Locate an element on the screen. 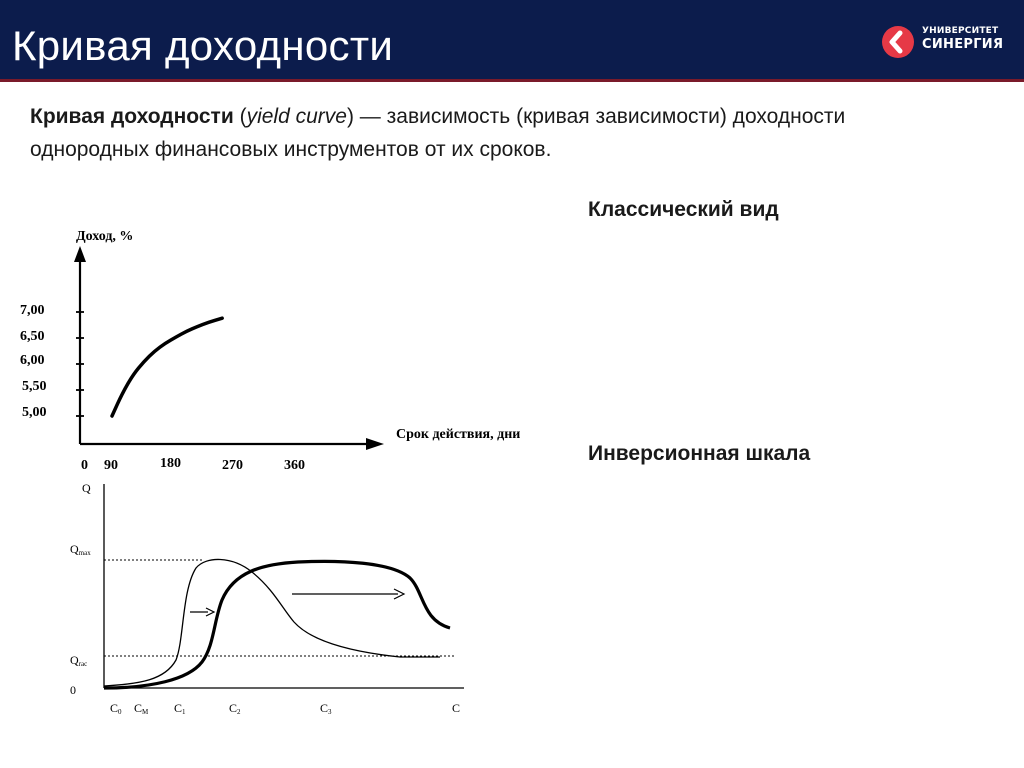 The width and height of the screenshot is (1024, 768). bold-curve is located at coordinates (277, 624).